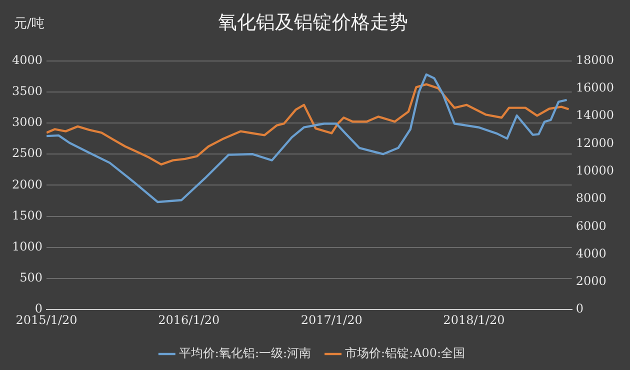 This screenshot has height=370, width=630. What do you see at coordinates (27, 247) in the screenshot?
I see `y-tick-label: 1000` at bounding box center [27, 247].